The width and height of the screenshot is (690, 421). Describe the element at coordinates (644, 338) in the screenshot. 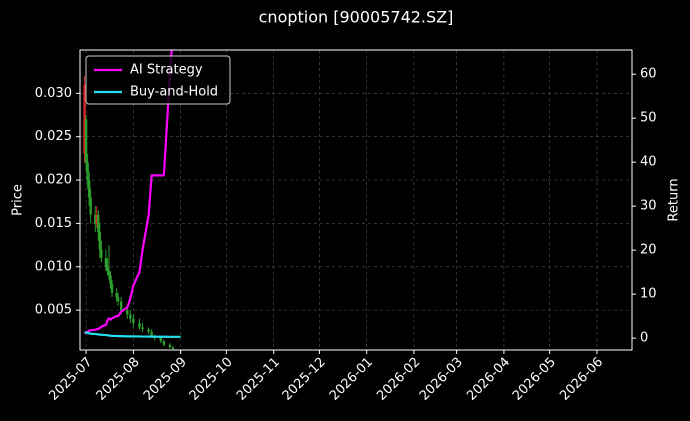

I see `y2-tick-label: 0` at that location.